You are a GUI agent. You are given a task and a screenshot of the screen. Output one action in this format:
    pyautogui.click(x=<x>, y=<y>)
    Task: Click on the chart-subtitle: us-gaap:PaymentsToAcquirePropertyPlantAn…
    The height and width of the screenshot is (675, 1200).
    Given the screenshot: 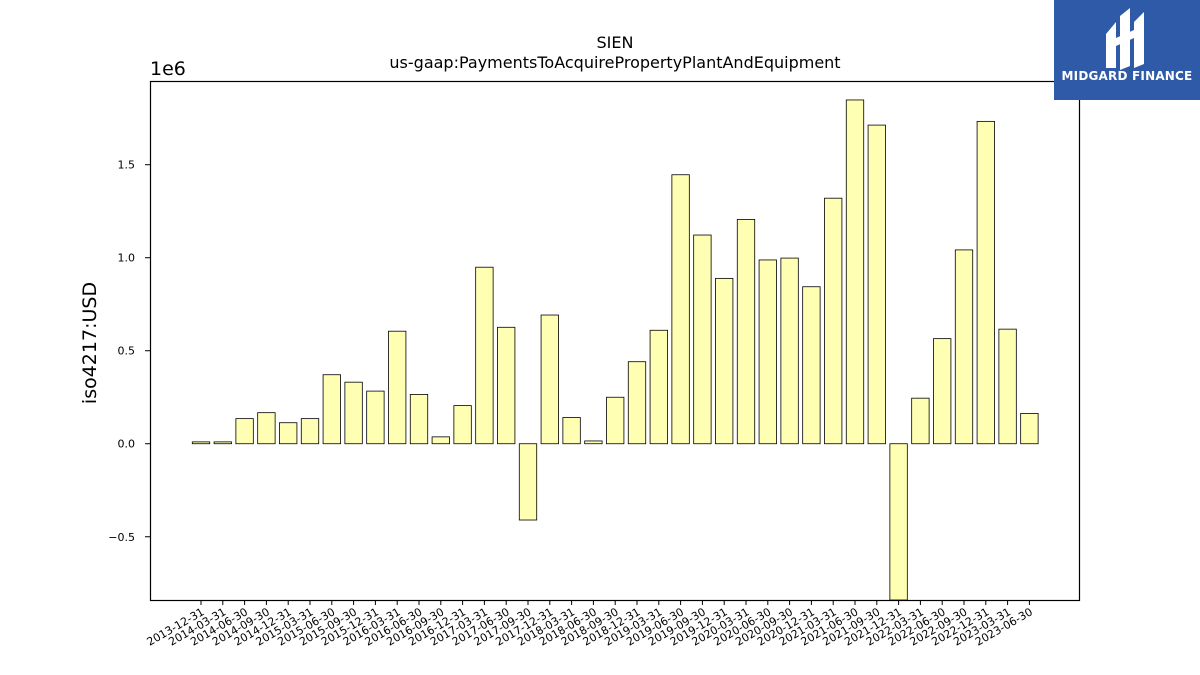 What is the action you would take?
    pyautogui.click(x=614, y=62)
    